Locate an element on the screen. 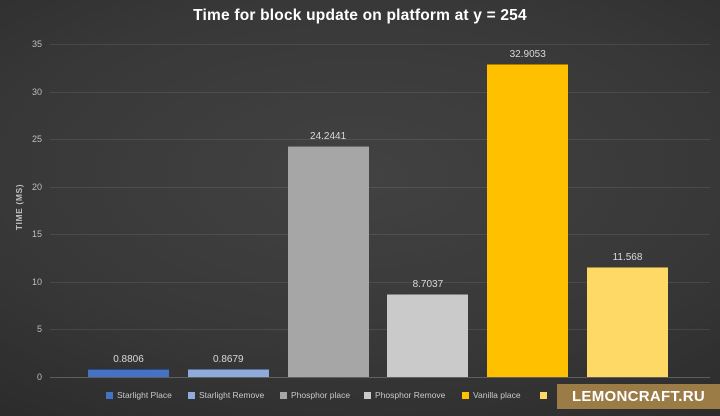 The width and height of the screenshot is (720, 416). legend-item-starlight-remove: Starlight Remove is located at coordinates (226, 395).